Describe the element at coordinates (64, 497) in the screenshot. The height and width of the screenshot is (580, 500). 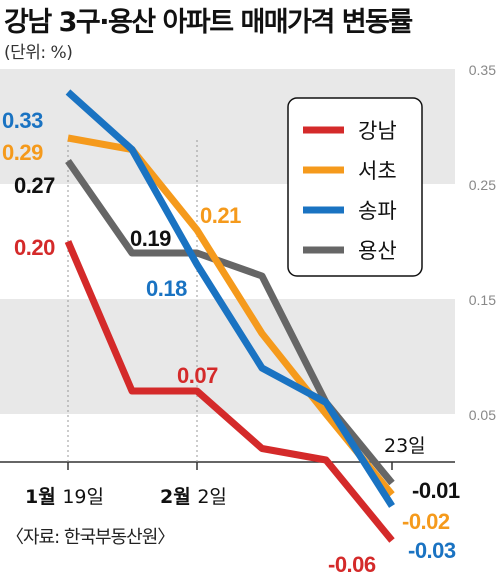
I see `x-tick-label: 1월 19일` at that location.